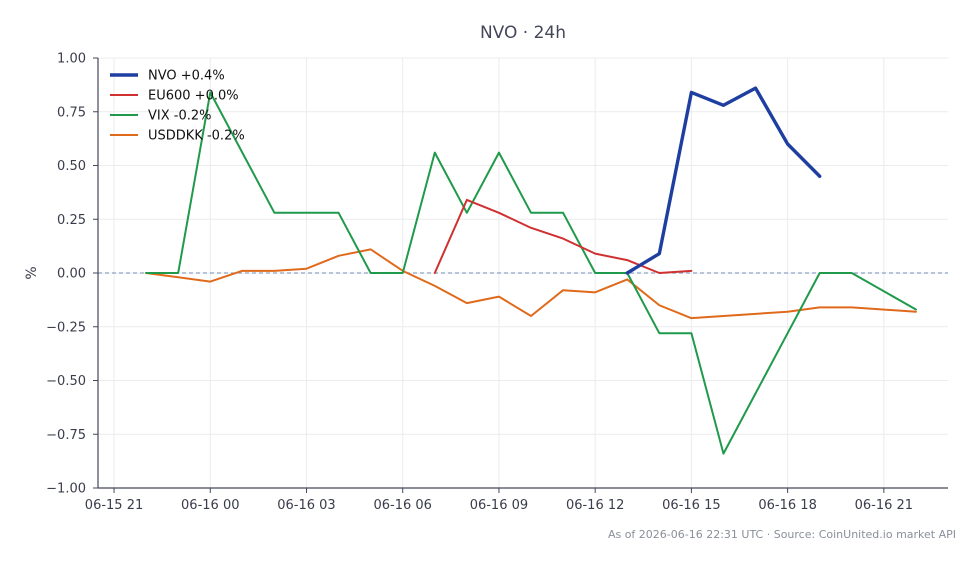 Image resolution: width=979 pixels, height=564 pixels. Describe the element at coordinates (179, 116) in the screenshot. I see `legend-label: VIX -0.2%` at that location.